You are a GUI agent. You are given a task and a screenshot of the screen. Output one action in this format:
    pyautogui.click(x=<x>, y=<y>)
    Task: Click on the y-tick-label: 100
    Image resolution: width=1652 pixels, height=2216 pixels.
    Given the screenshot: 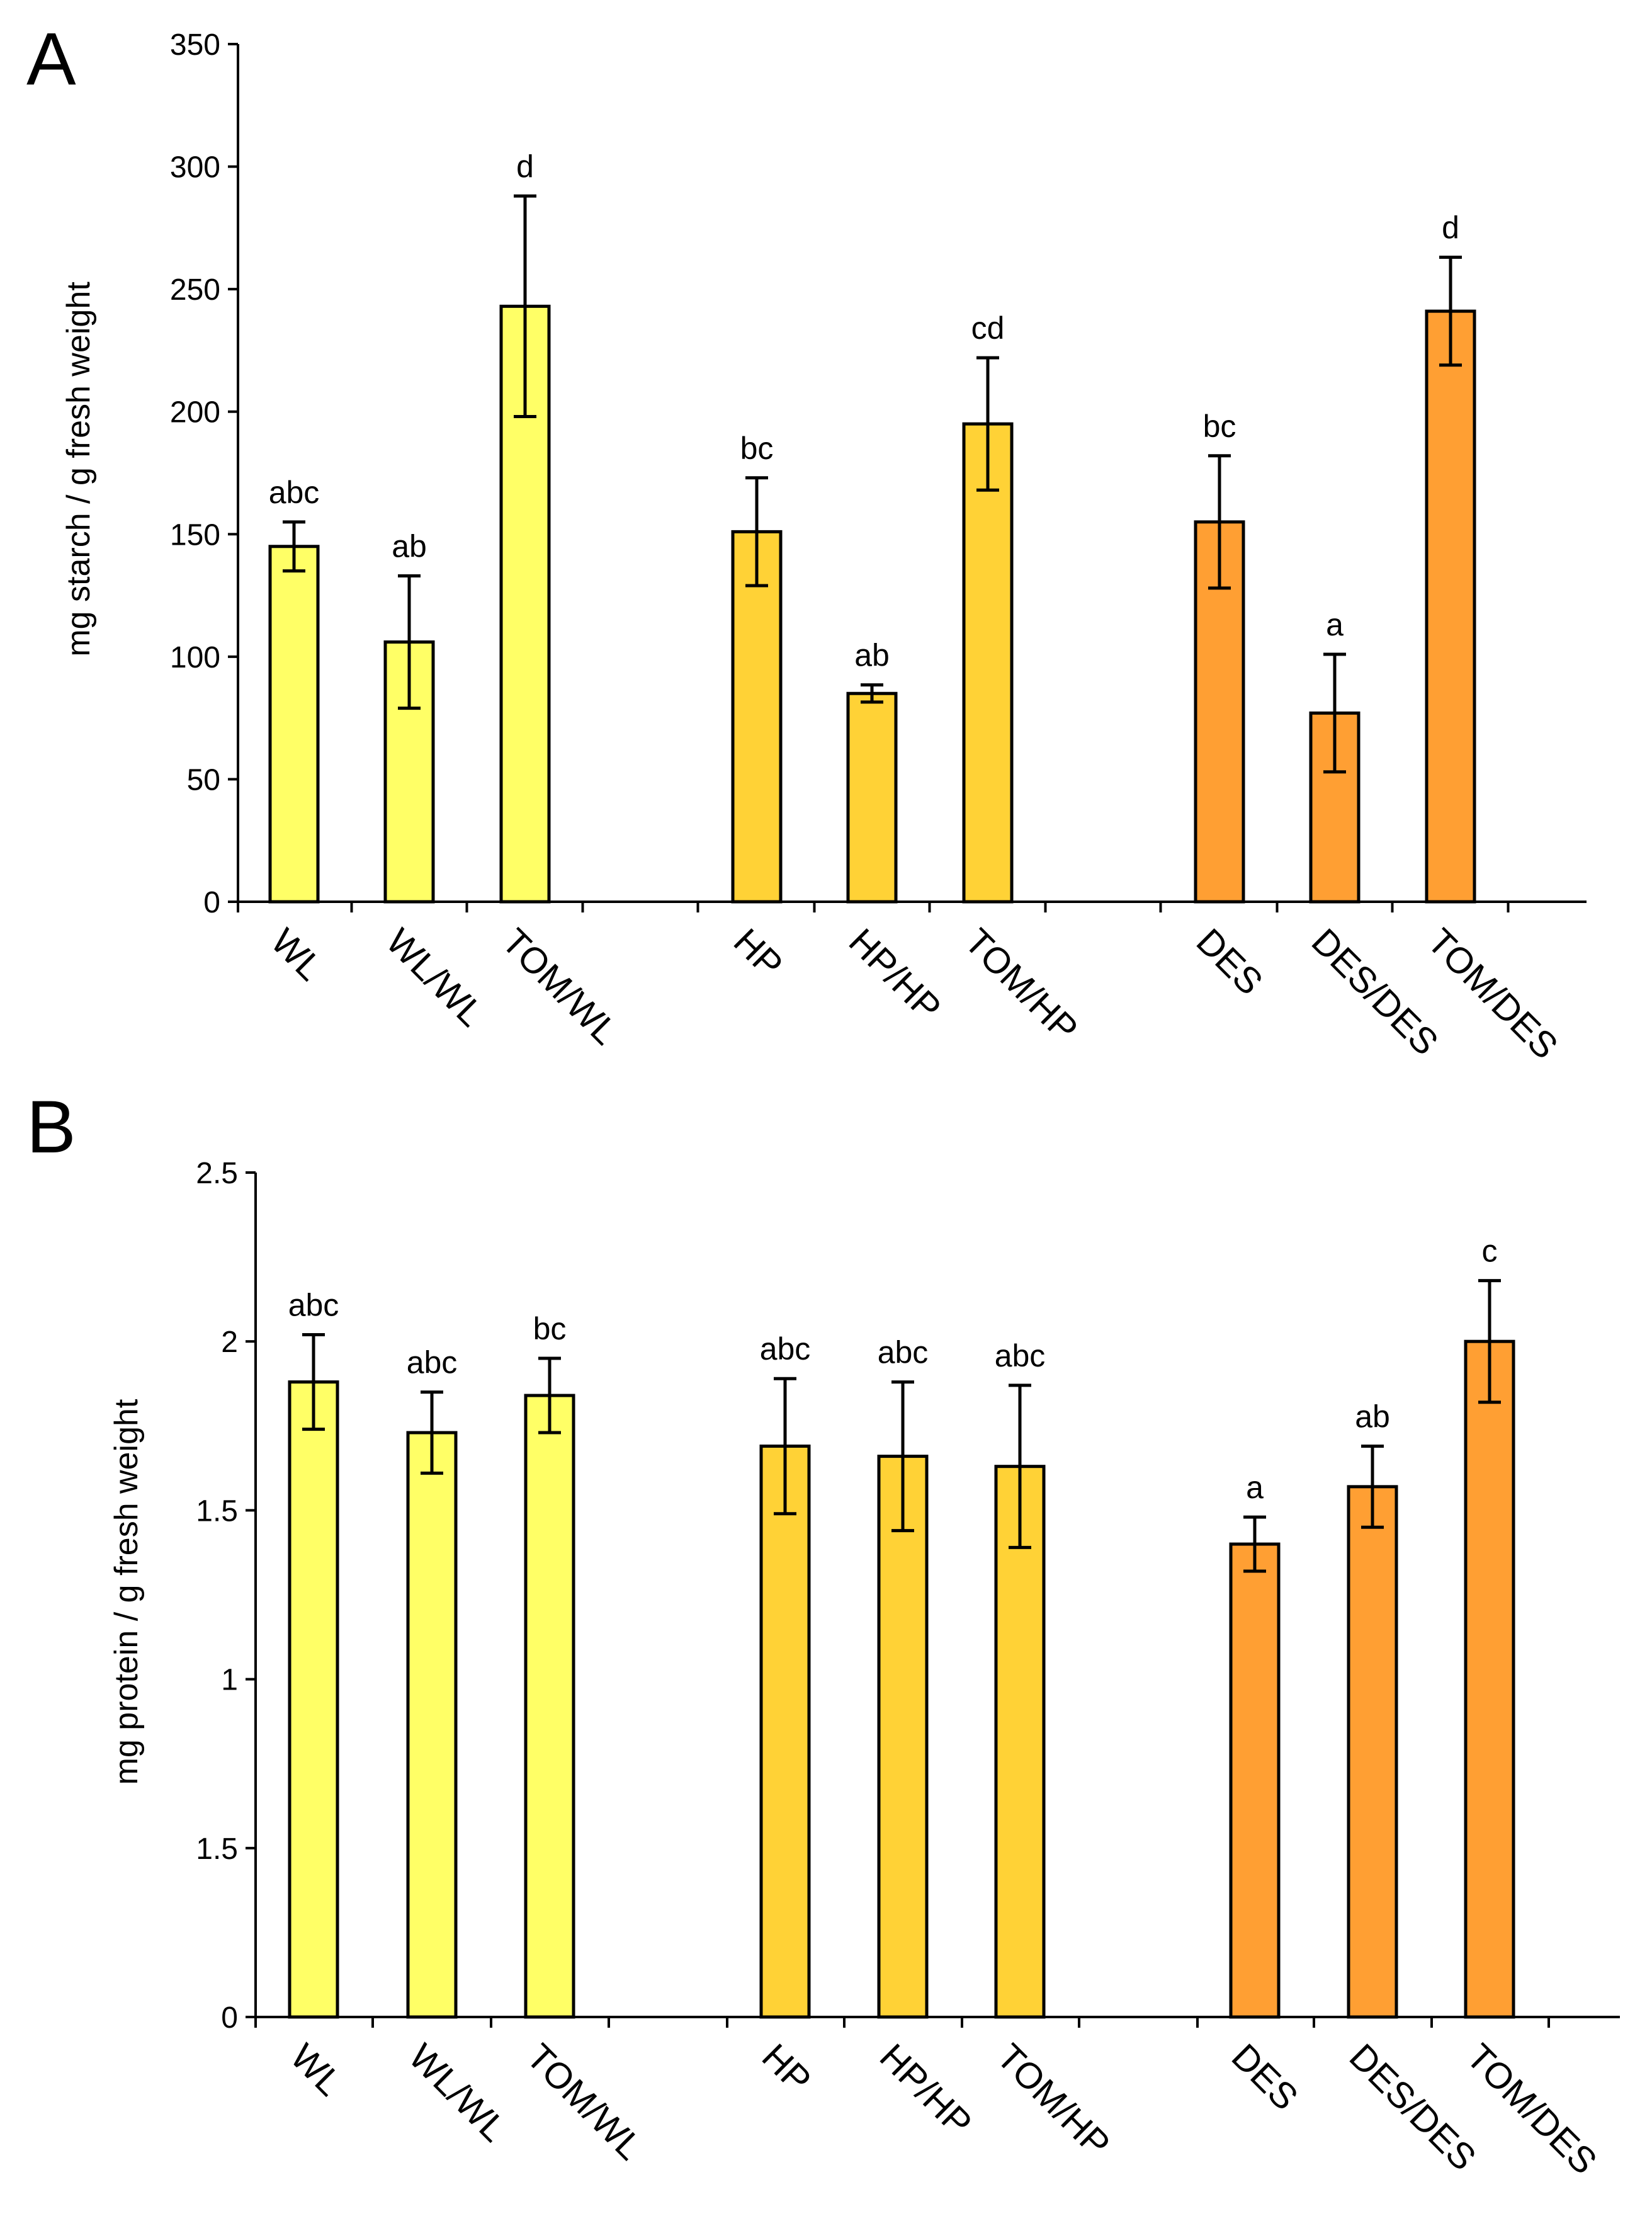 What is the action you would take?
    pyautogui.click(x=195, y=657)
    